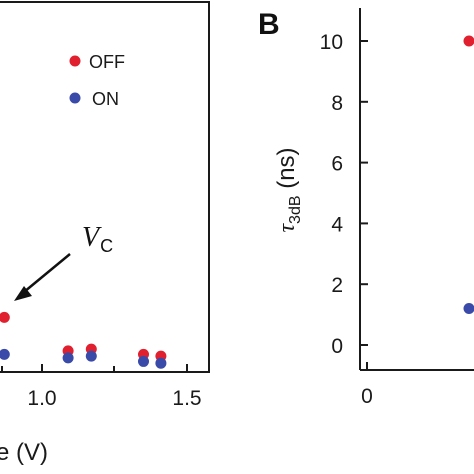  Describe the element at coordinates (337, 224) in the screenshot. I see `y-tick-label: 4` at that location.